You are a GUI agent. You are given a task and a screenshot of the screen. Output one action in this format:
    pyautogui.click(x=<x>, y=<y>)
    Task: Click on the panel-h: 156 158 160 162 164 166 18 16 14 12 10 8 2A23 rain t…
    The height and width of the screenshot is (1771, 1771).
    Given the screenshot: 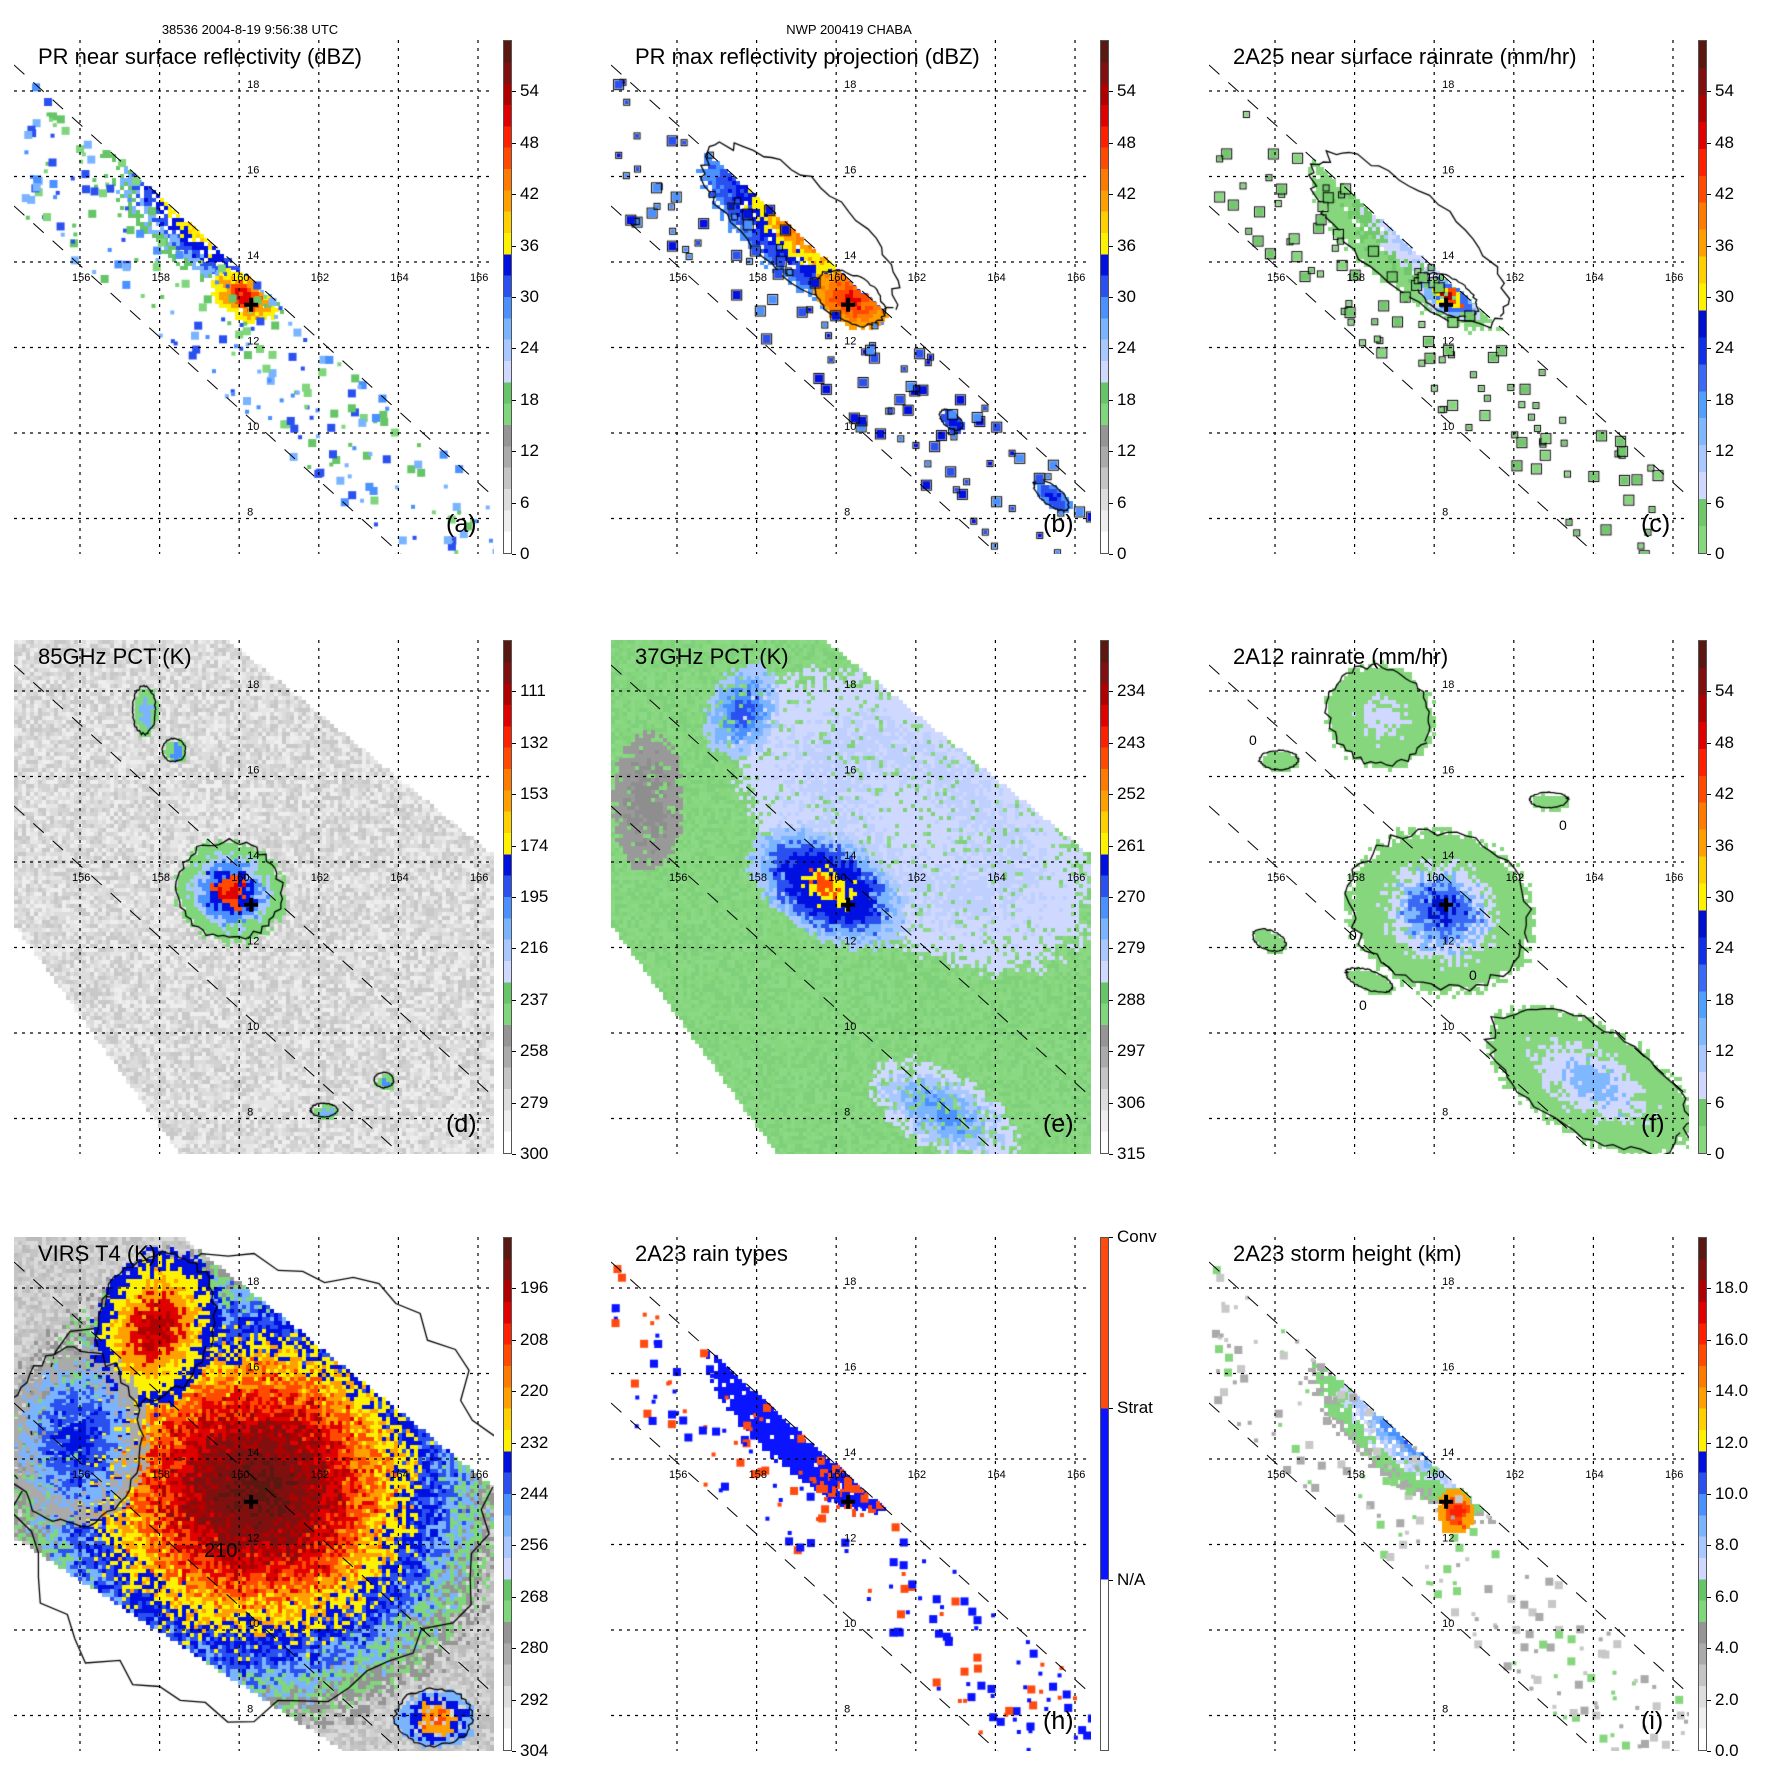 What is the action you would take?
    pyautogui.click(x=891, y=1492)
    